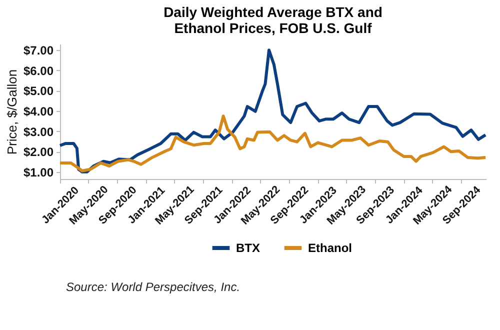 Image resolution: width=500 pixels, height=330 pixels. What do you see at coordinates (248, 248) in the screenshot?
I see `legend-label: BTX` at bounding box center [248, 248].